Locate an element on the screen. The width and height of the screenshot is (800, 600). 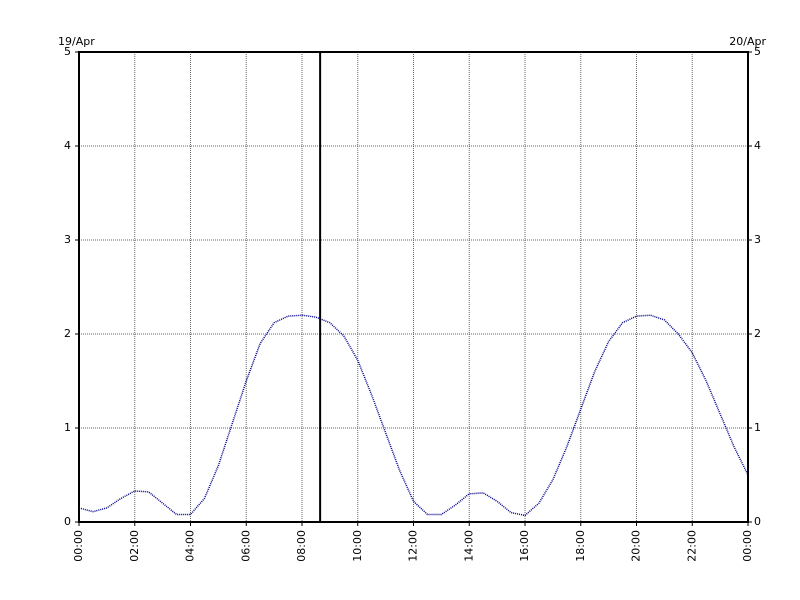
x-tick-label: 08:00 is located at coordinates (301, 546).